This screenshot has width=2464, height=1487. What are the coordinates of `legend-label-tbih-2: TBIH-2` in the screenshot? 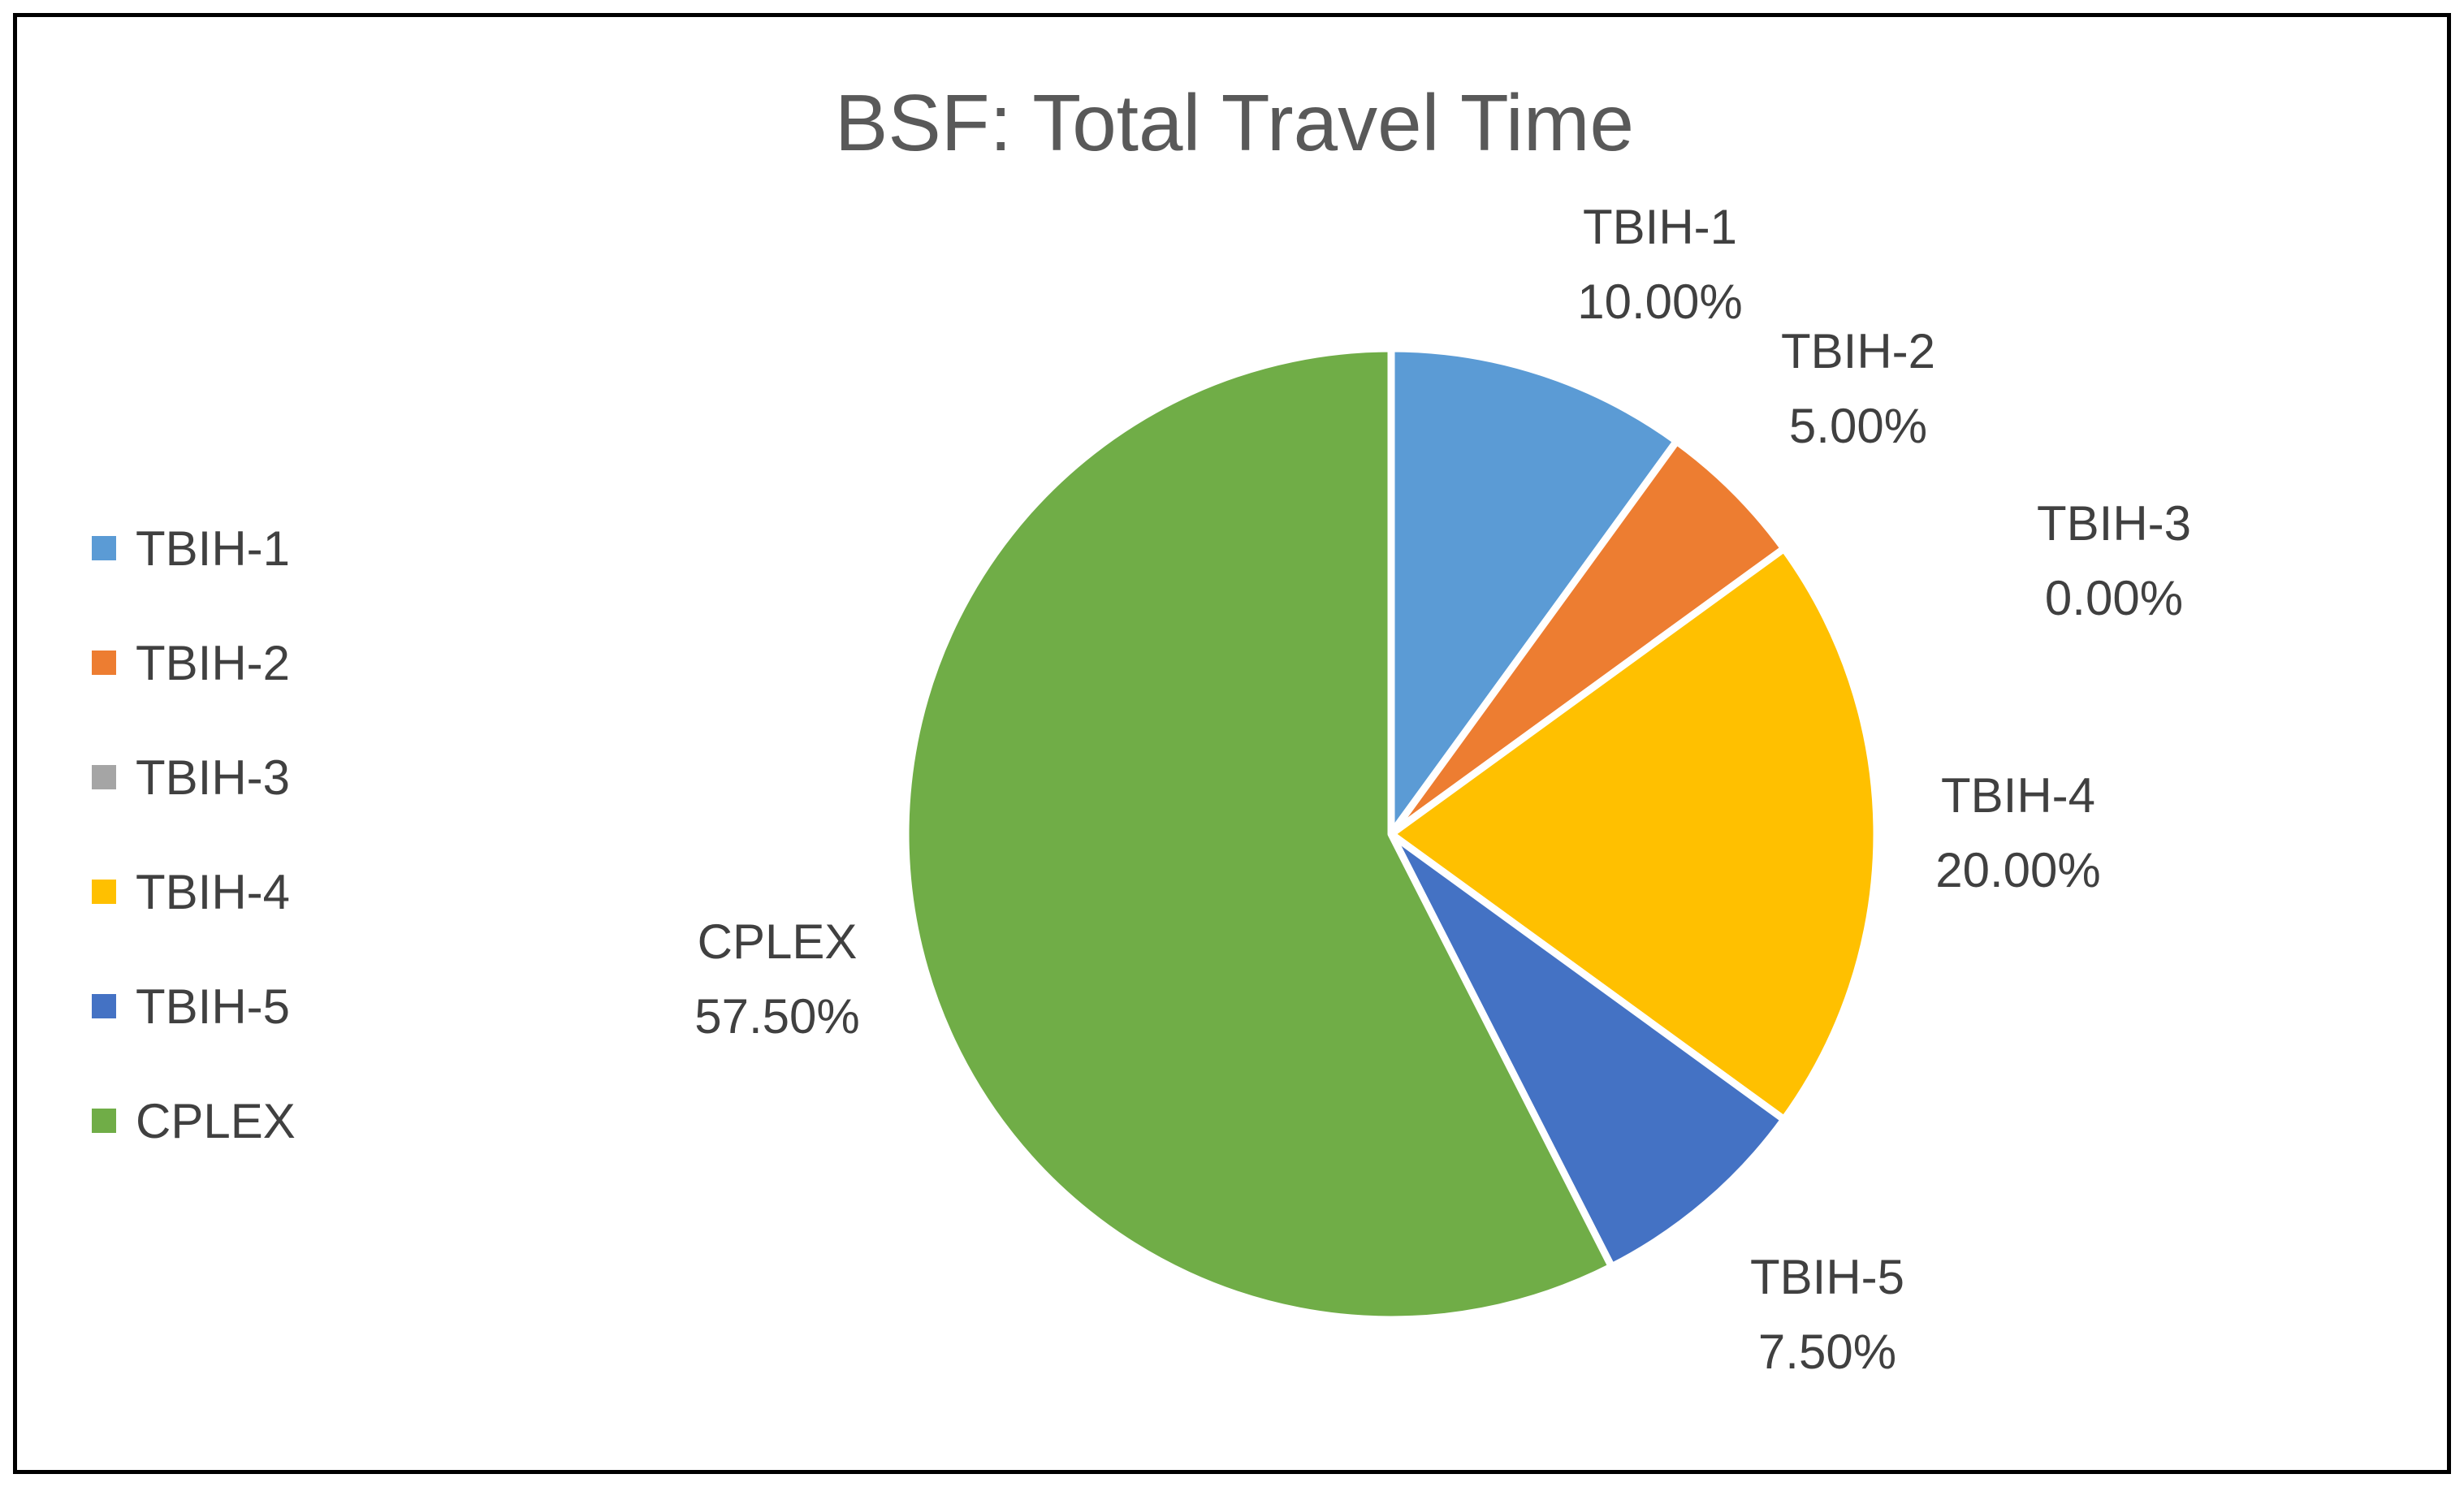 It's located at (213, 663).